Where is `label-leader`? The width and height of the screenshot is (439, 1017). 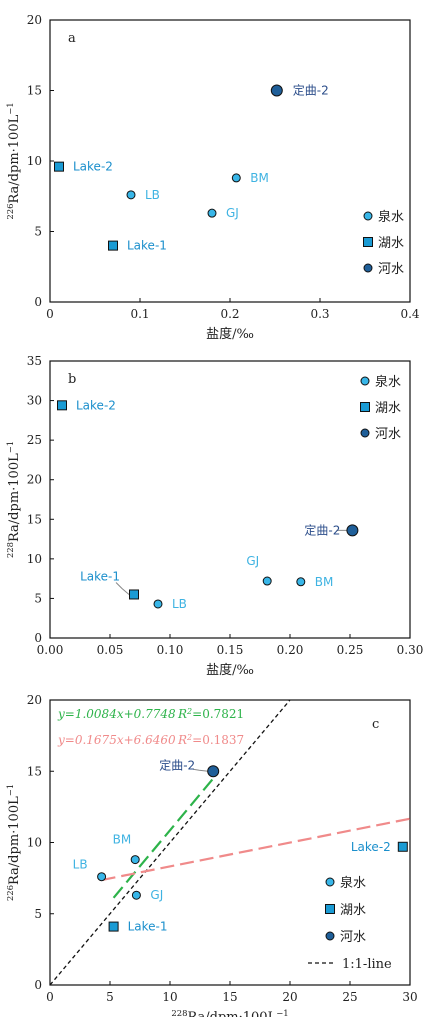
label-leader is located at coordinates (201, 770).